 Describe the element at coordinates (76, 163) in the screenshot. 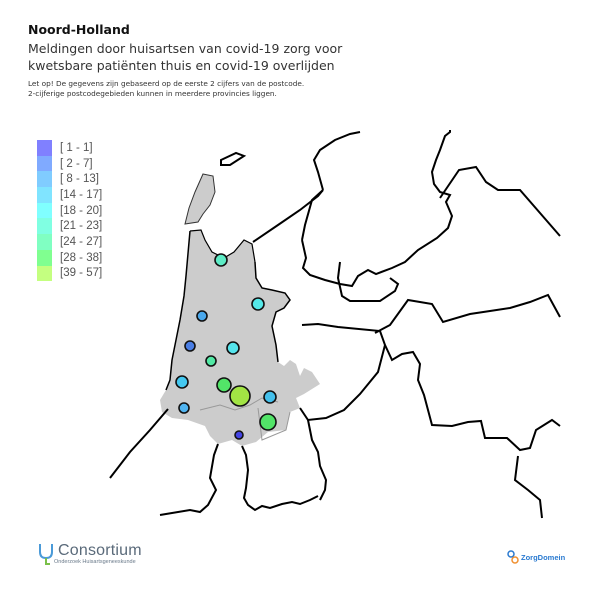

I see `legend-label: [ 2 - 7]` at that location.